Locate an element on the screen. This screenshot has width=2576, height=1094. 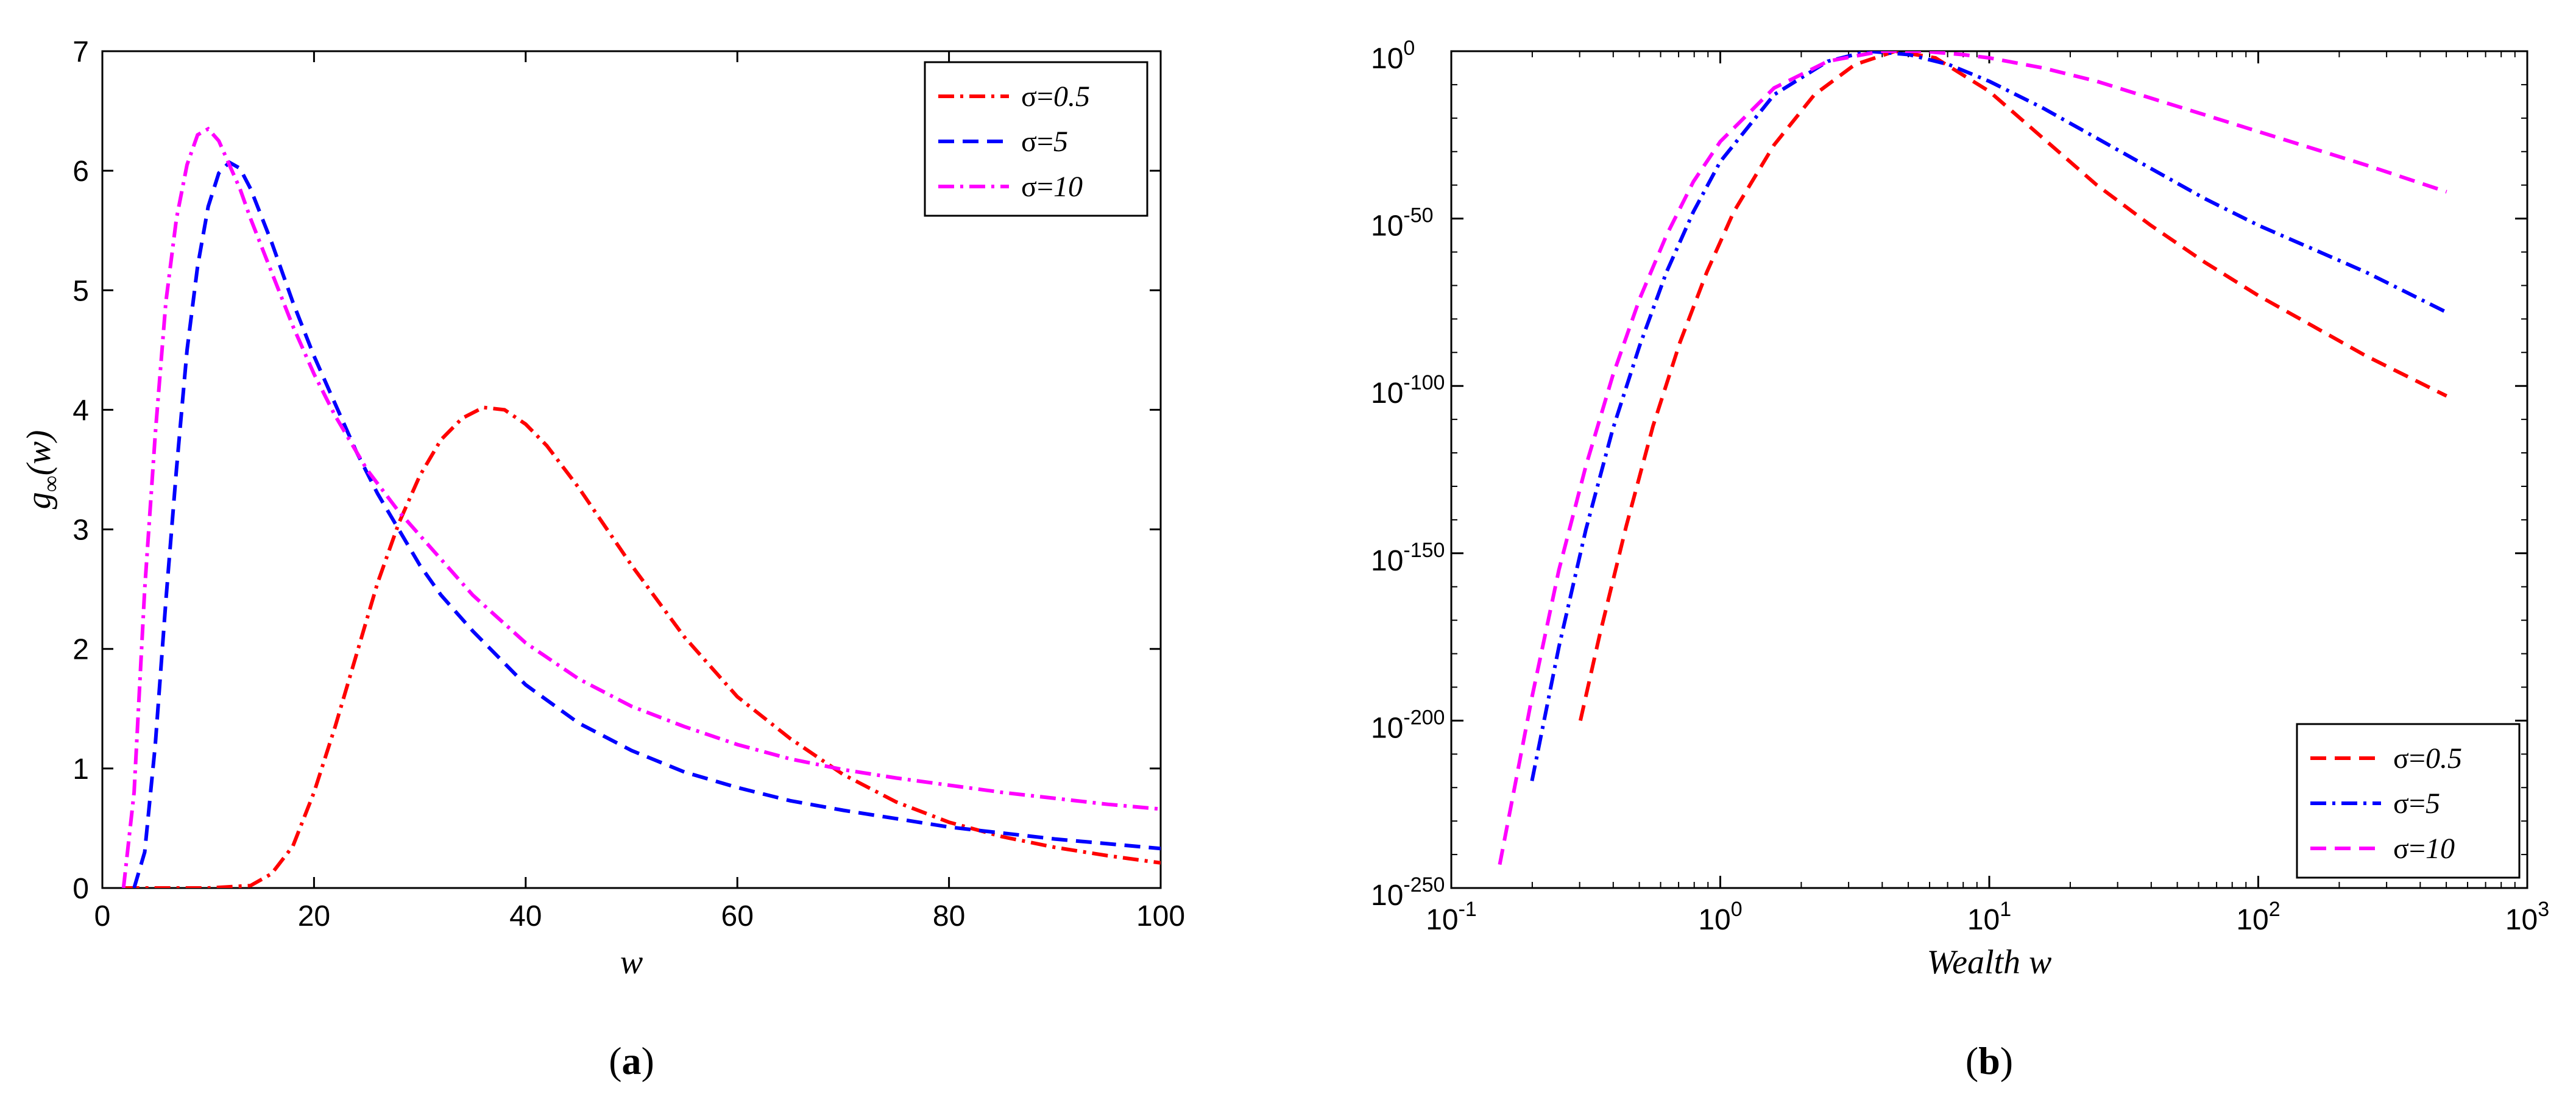
x-tick-label-b: 10³ is located at coordinates (2527, 917).